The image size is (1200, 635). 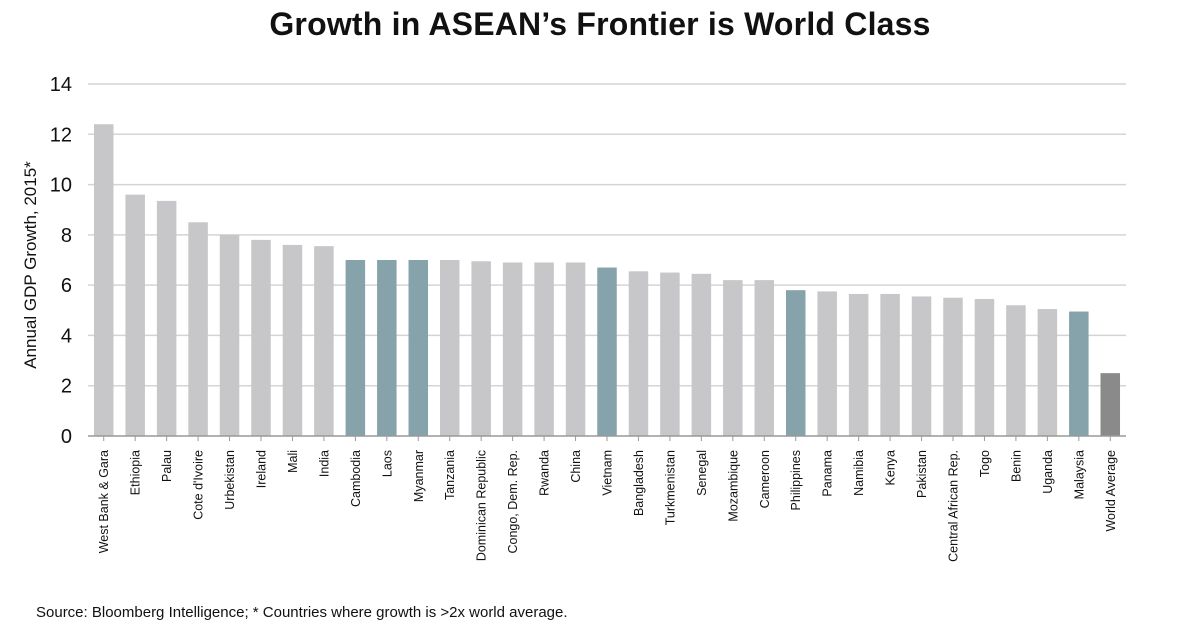 I want to click on y-tick-label-6: 6, so click(x=66, y=286).